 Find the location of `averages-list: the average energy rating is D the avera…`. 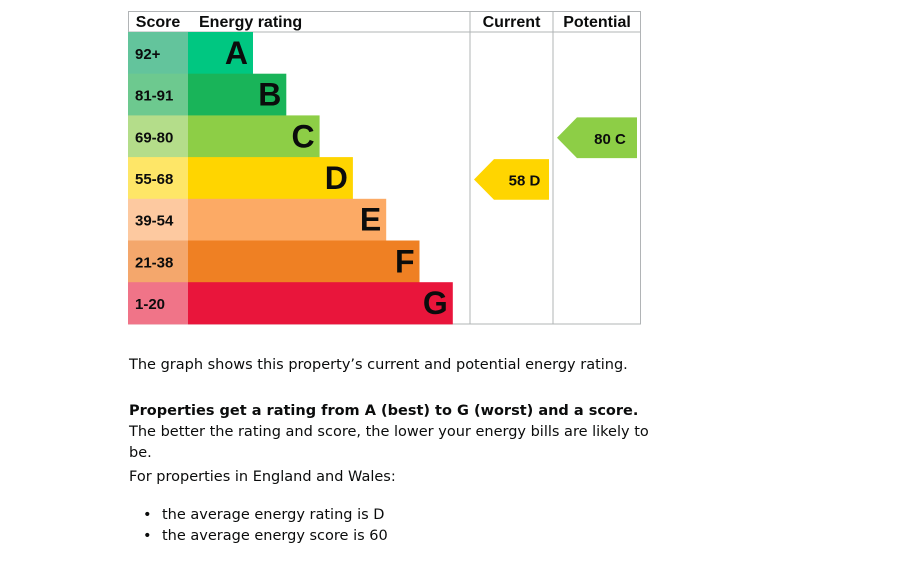

averages-list: the average energy rating is D the avera… is located at coordinates (258, 526).